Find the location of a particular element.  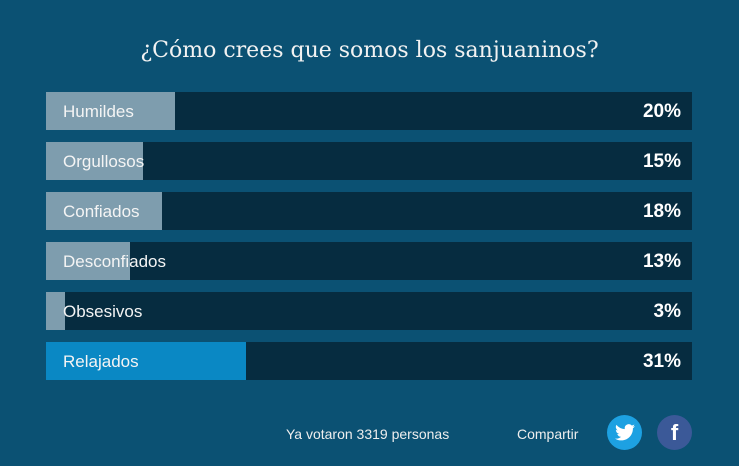

option-percent: 31% is located at coordinates (661, 361).